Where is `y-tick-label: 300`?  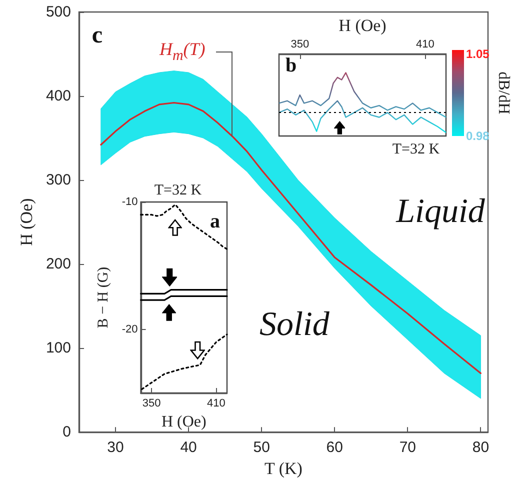 y-tick-label: 300 is located at coordinates (58, 180).